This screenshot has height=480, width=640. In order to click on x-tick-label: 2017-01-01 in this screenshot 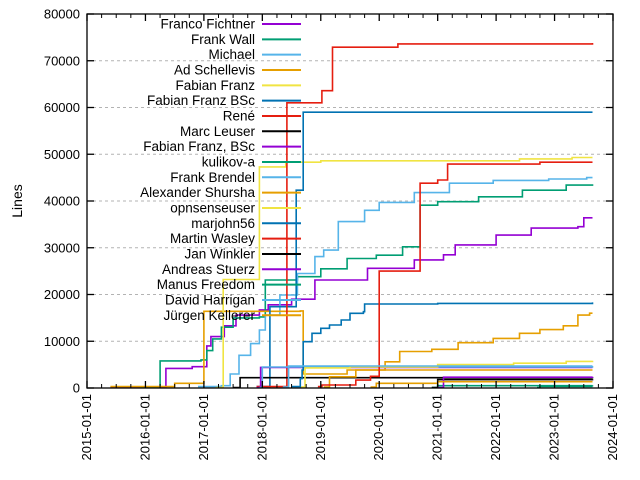, I will do `click(203, 427)`.